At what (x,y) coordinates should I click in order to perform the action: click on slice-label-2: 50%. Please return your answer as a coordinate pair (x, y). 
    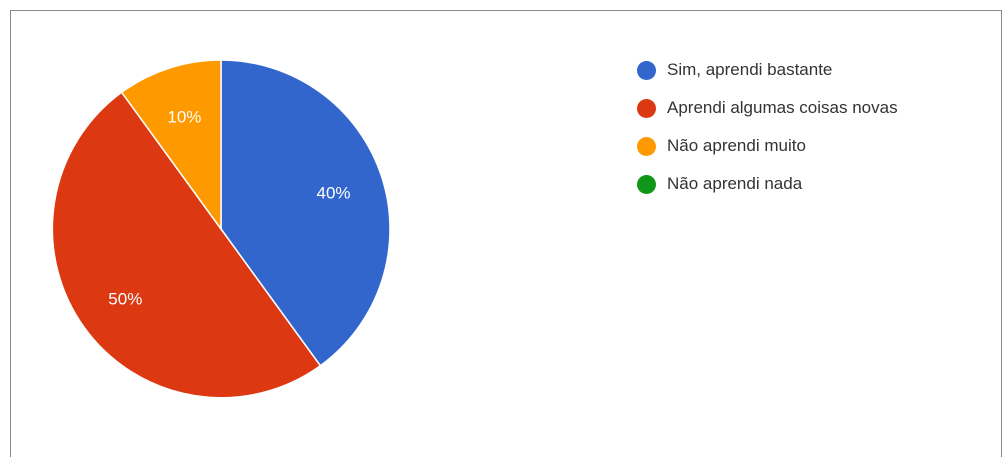
    Looking at the image, I should click on (125, 299).